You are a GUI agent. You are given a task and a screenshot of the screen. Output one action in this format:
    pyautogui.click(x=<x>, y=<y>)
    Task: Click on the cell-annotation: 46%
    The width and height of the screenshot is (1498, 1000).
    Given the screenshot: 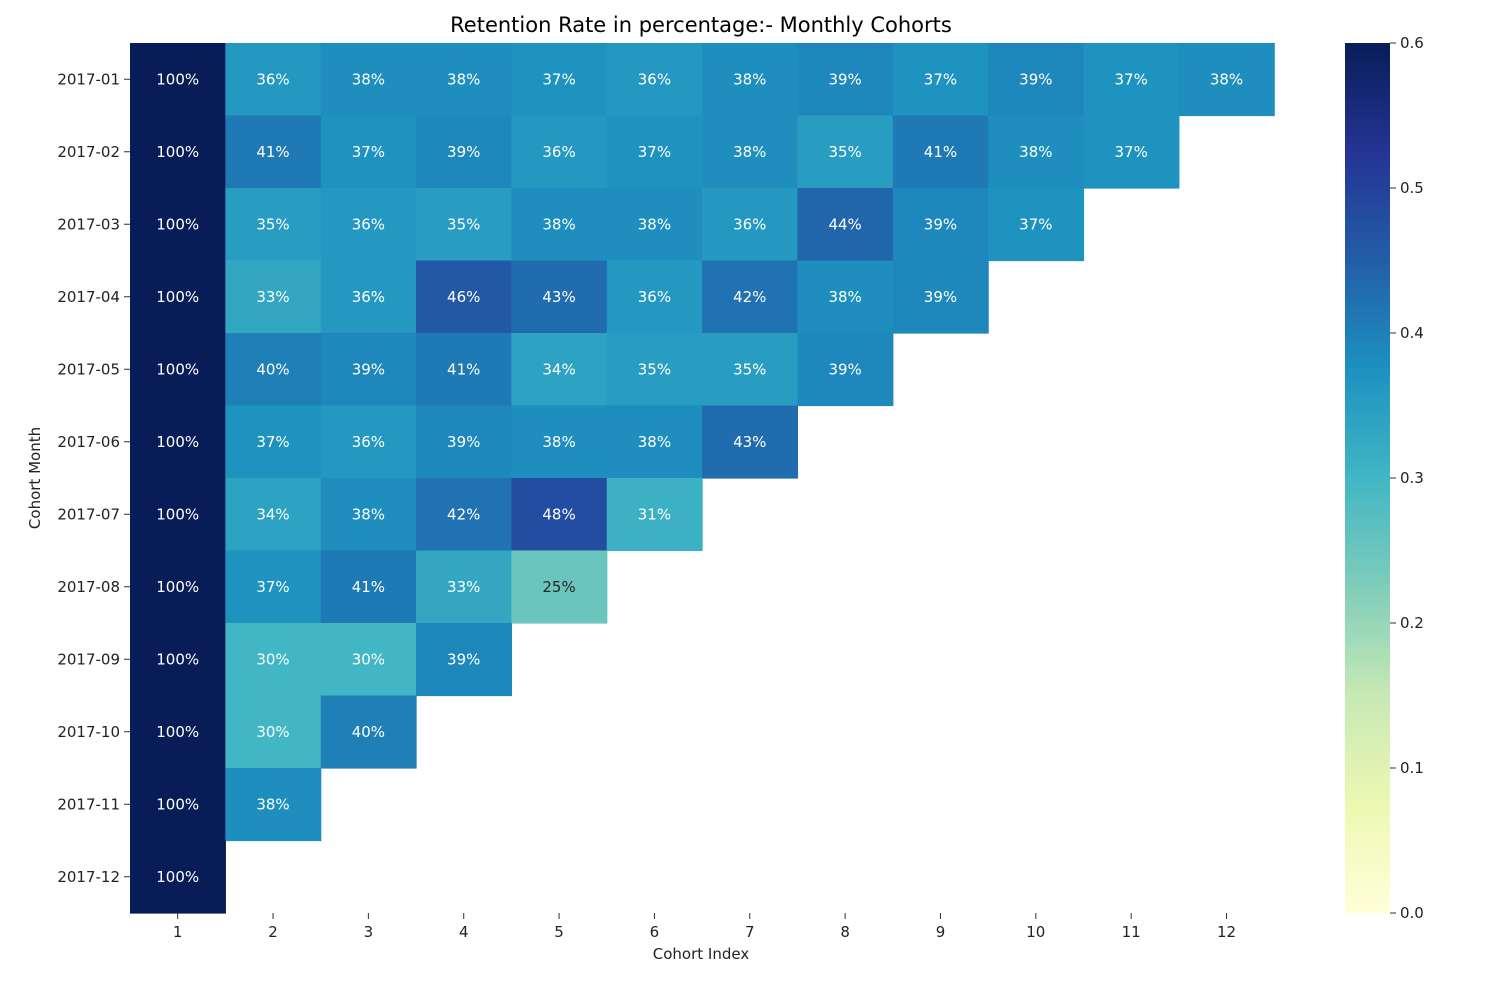 What is the action you would take?
    pyautogui.click(x=463, y=297)
    